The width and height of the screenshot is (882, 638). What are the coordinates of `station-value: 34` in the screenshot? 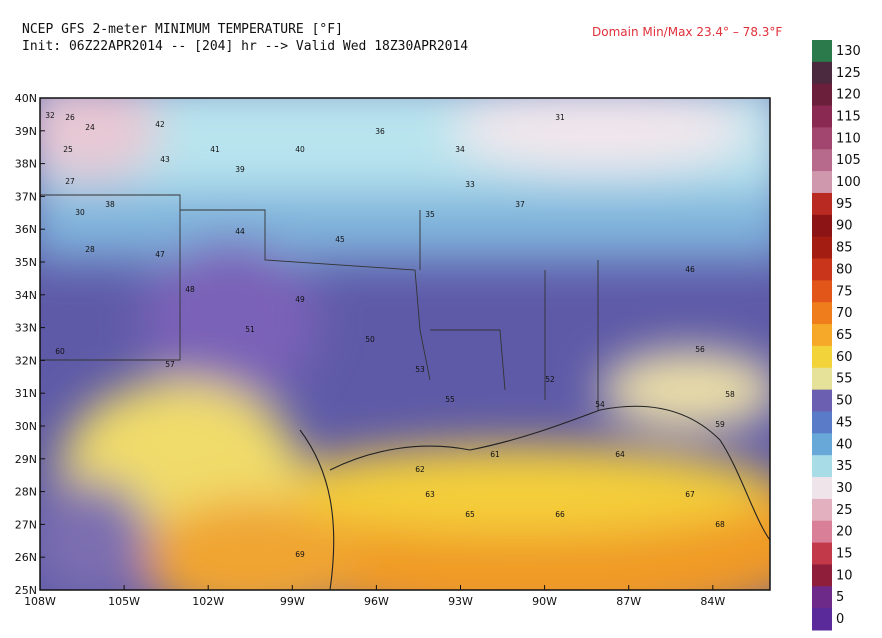 It's located at (460, 149).